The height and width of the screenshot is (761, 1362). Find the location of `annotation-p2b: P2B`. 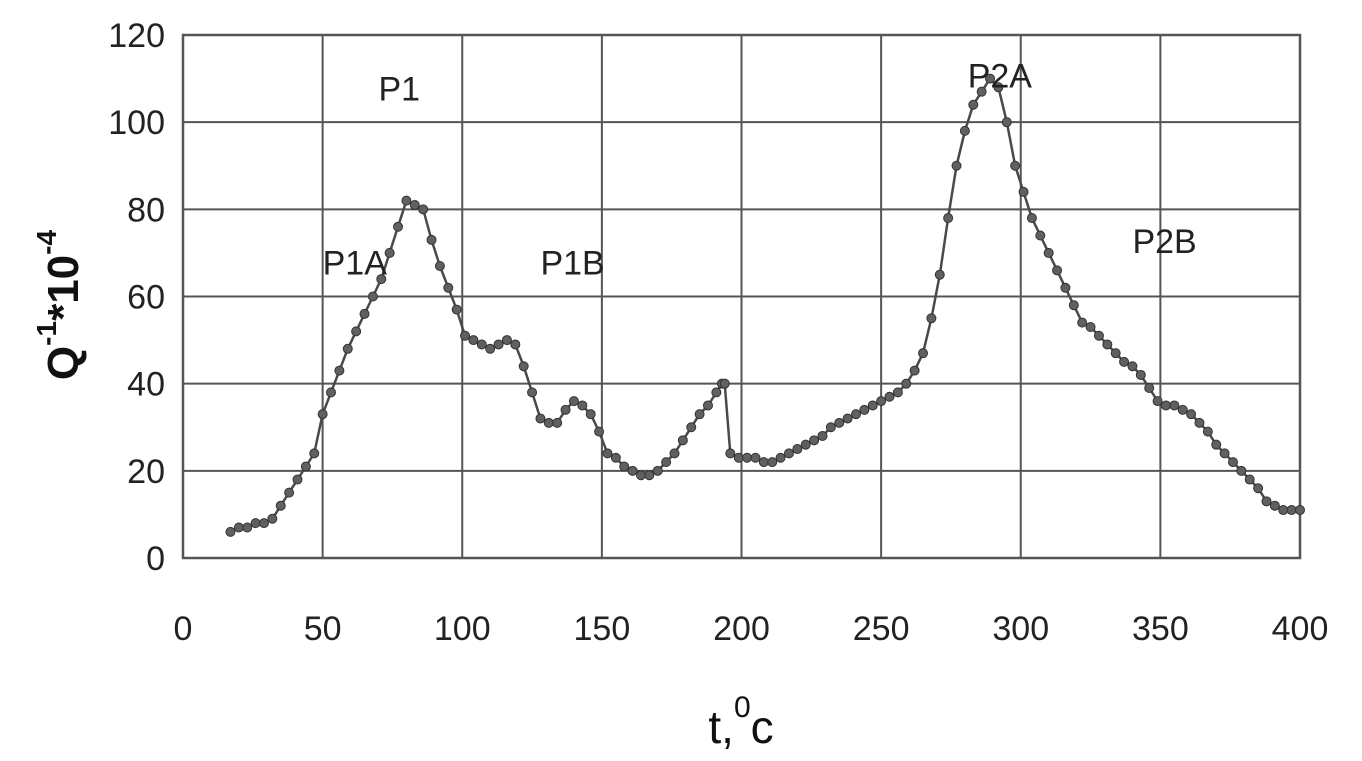

annotation-p2b: P2B is located at coordinates (1164, 242).